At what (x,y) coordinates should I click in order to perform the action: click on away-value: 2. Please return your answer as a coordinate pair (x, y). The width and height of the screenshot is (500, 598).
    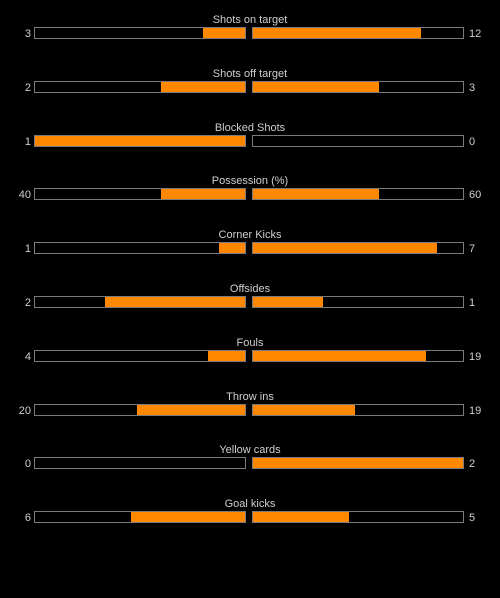
    Looking at the image, I should click on (472, 464).